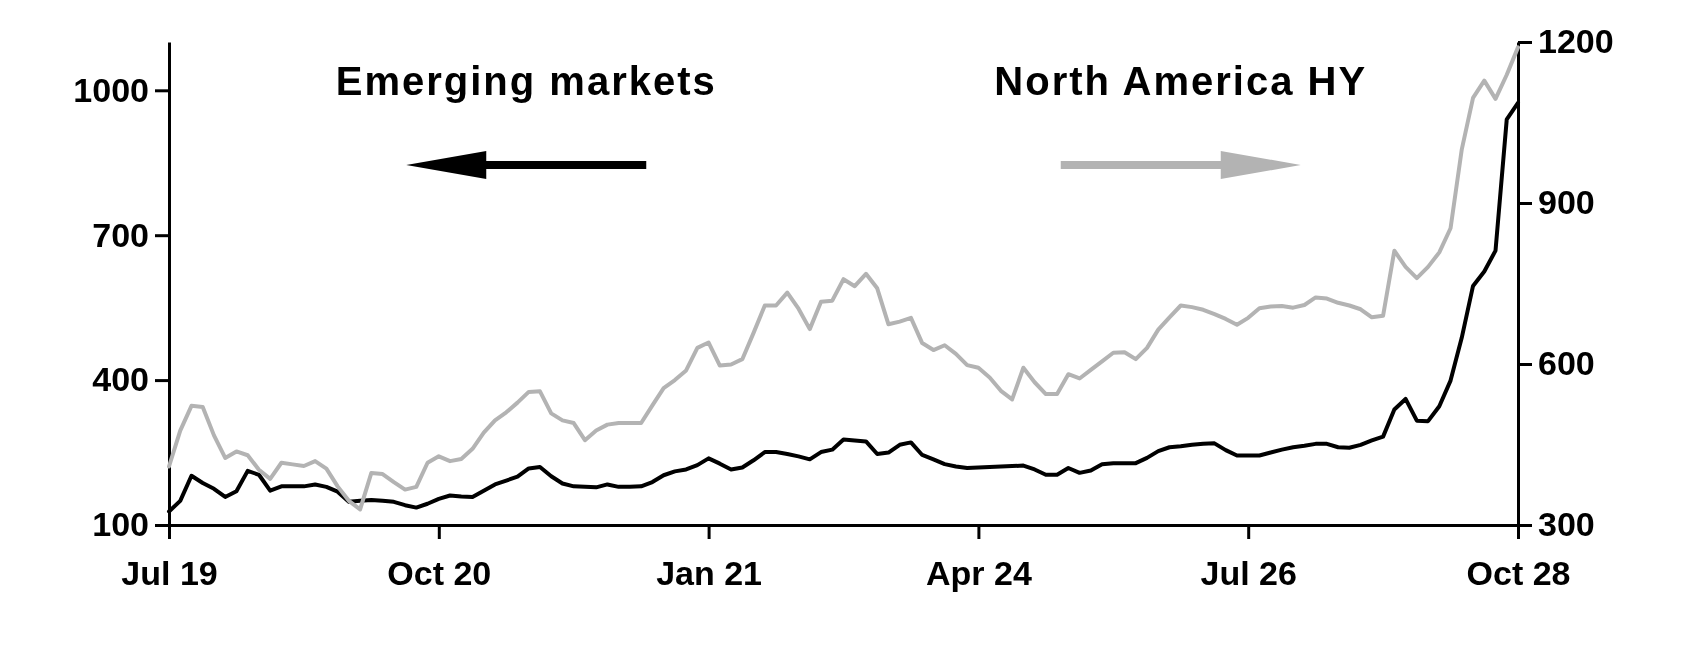  Describe the element at coordinates (1566, 363) in the screenshot. I see `y2-tick-label: 600` at that location.